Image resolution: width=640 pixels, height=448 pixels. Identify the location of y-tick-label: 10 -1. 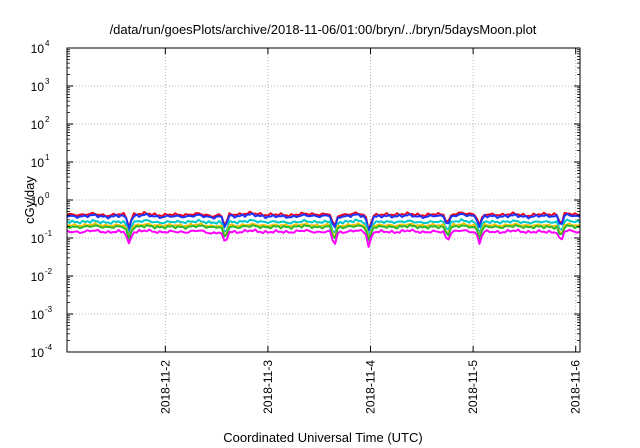
(42, 237).